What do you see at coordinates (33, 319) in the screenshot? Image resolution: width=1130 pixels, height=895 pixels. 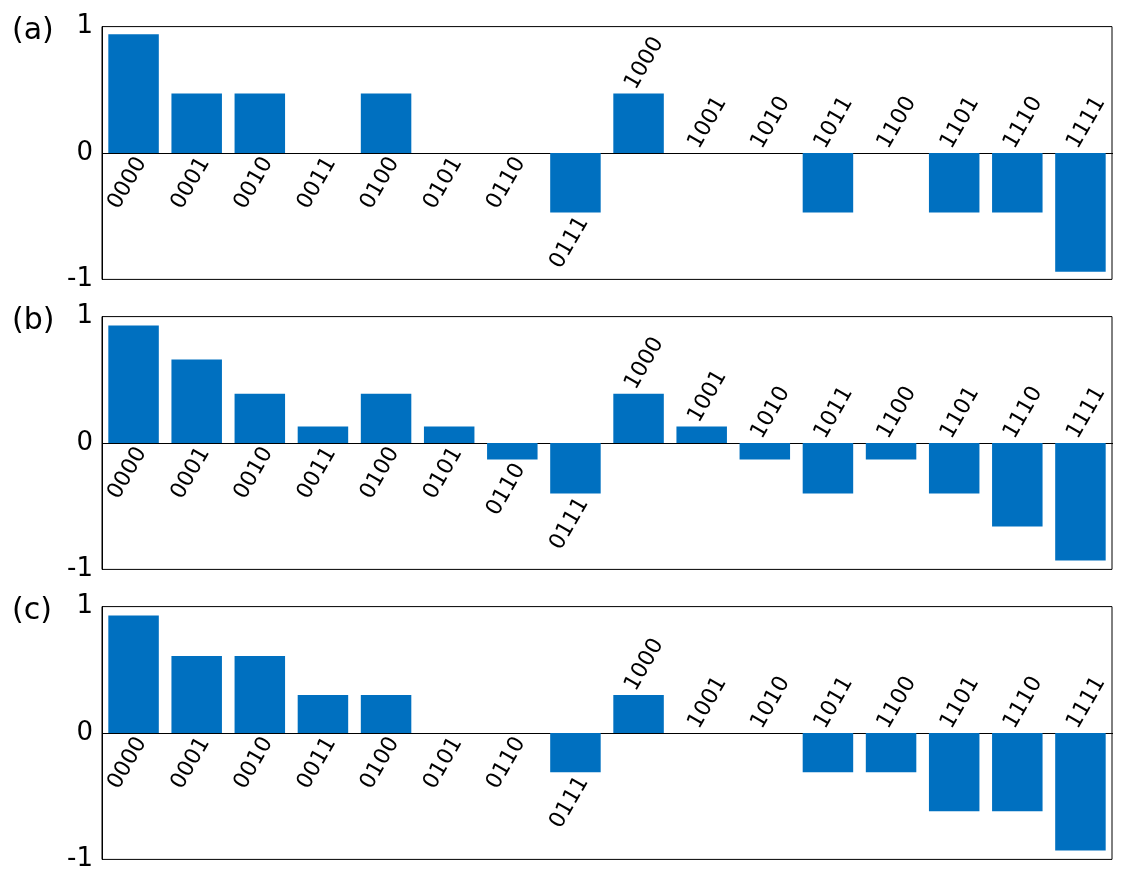 I see `chart-title: (b)` at bounding box center [33, 319].